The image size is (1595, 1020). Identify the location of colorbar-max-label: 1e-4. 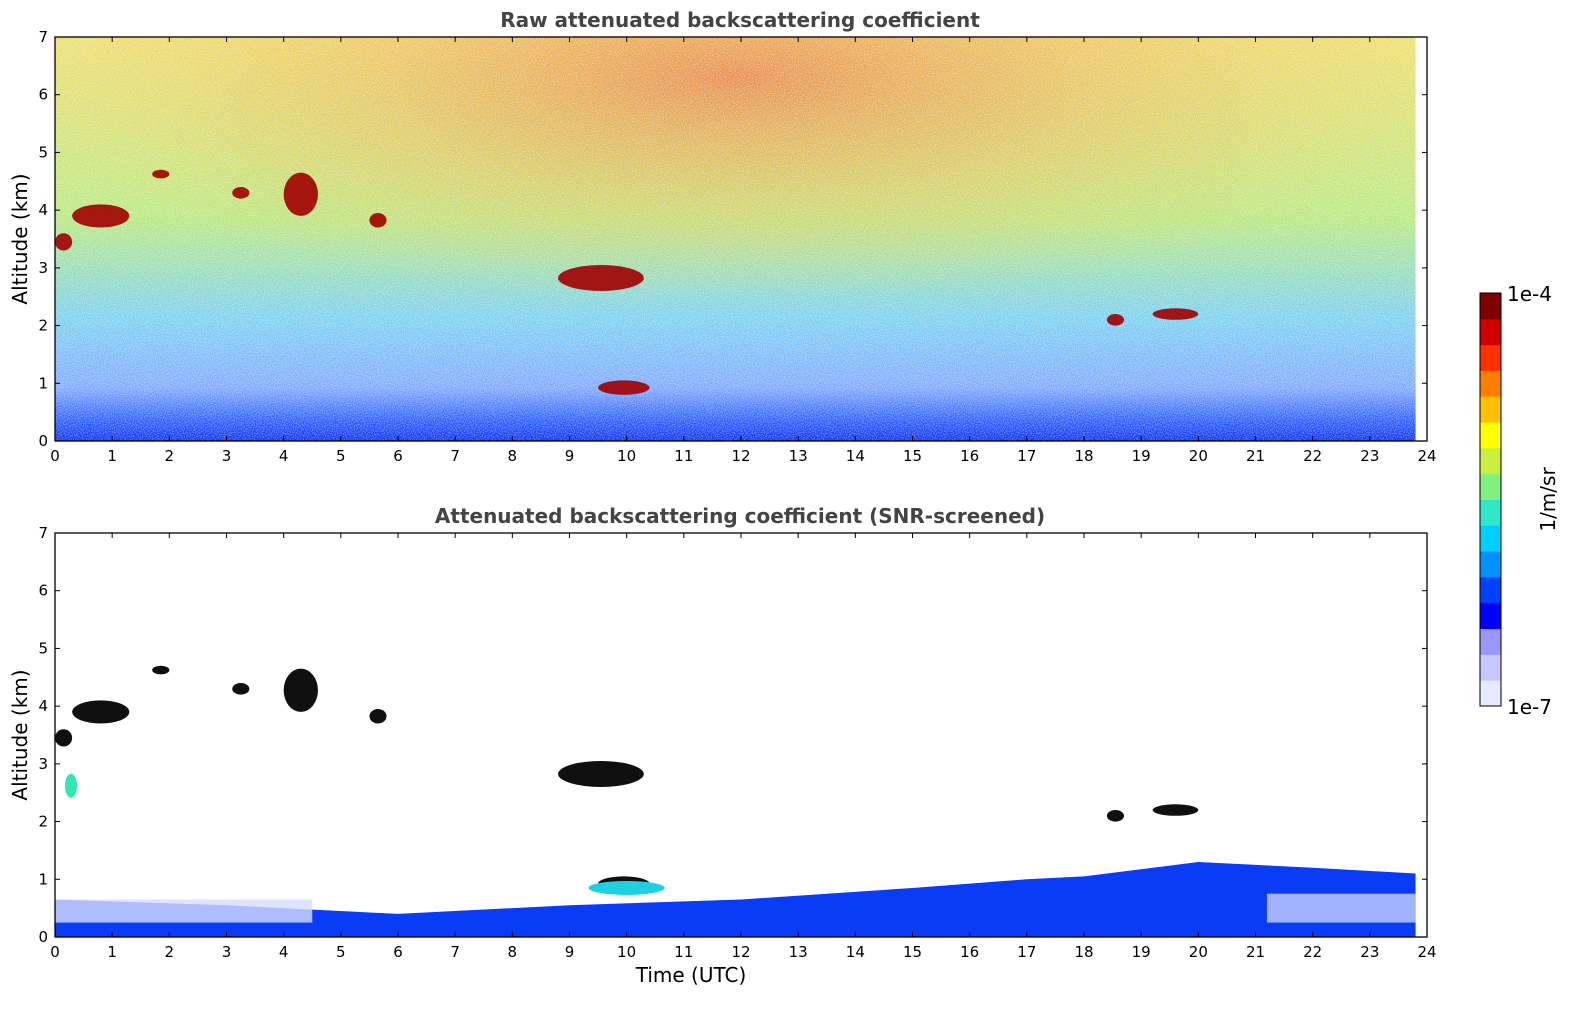
(1529, 294).